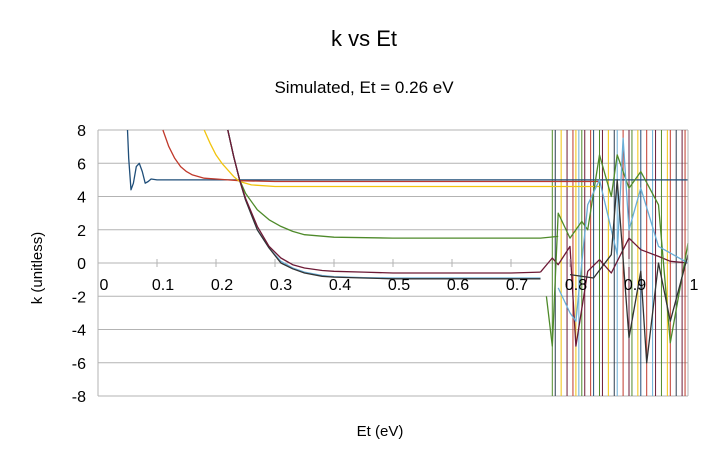 The width and height of the screenshot is (723, 470). I want to click on y-tick-label-3: 2, so click(81, 231).